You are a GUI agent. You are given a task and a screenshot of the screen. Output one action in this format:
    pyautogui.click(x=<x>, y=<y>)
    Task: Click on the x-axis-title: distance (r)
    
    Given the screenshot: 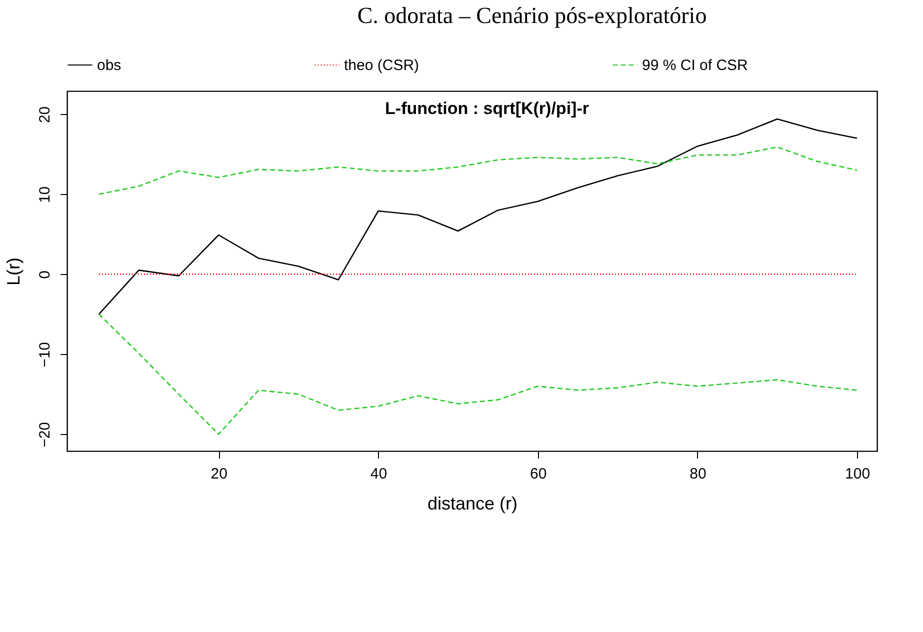 What is the action you would take?
    pyautogui.click(x=472, y=504)
    